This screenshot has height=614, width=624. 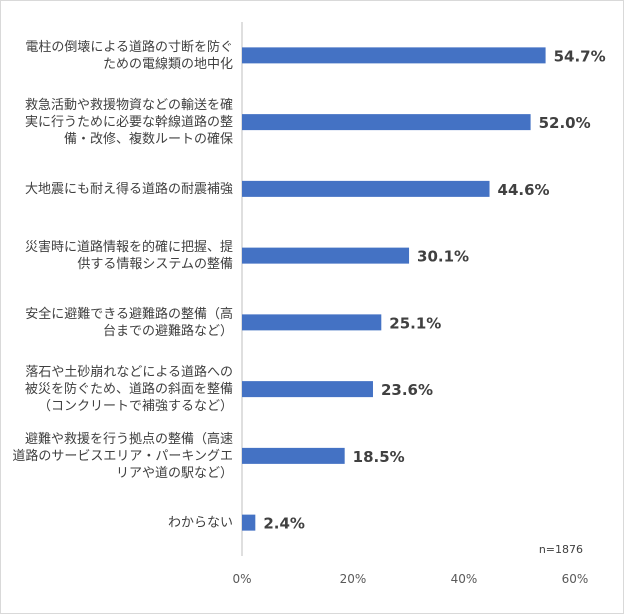 What do you see at coordinates (580, 56) in the screenshot?
I see `data-label: 54.7%` at bounding box center [580, 56].